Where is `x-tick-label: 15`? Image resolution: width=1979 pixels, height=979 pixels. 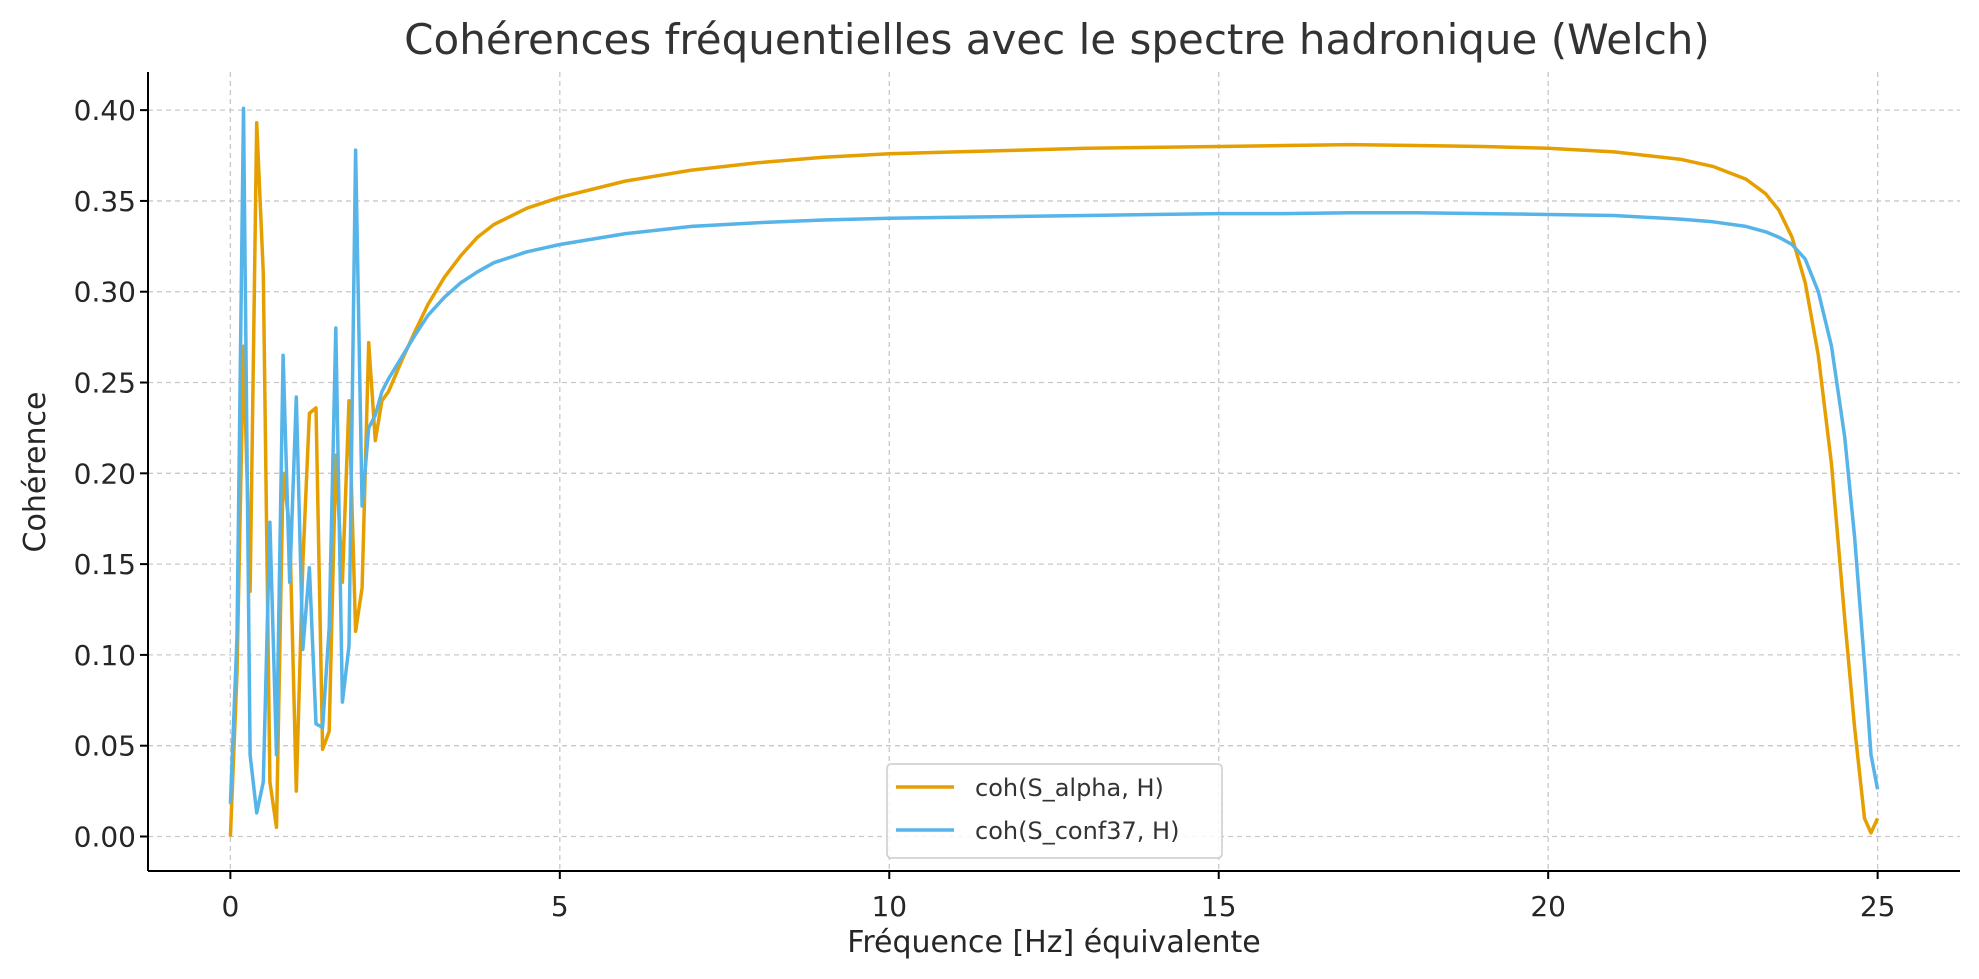
x-tick-label: 15 is located at coordinates (1219, 906).